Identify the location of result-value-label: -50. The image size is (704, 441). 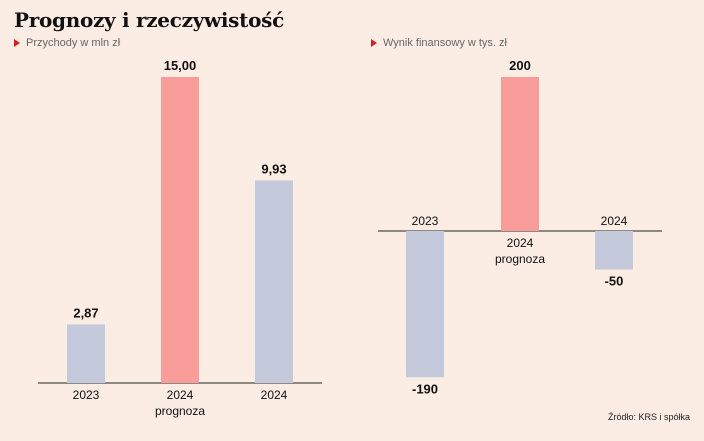
(614, 281).